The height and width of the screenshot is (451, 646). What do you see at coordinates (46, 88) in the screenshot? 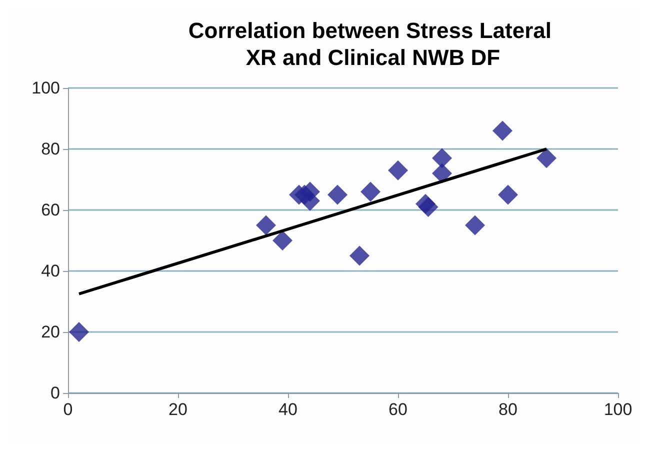
I see `y-tick-label: 100` at bounding box center [46, 88].